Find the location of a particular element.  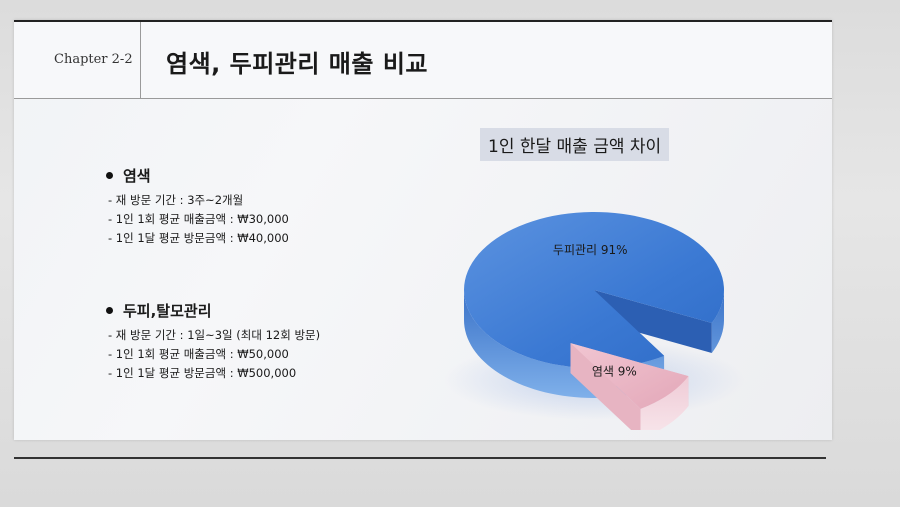

section-line: - 1인 1달 평균 방문금액 : ₩40,000 is located at coordinates (198, 238).